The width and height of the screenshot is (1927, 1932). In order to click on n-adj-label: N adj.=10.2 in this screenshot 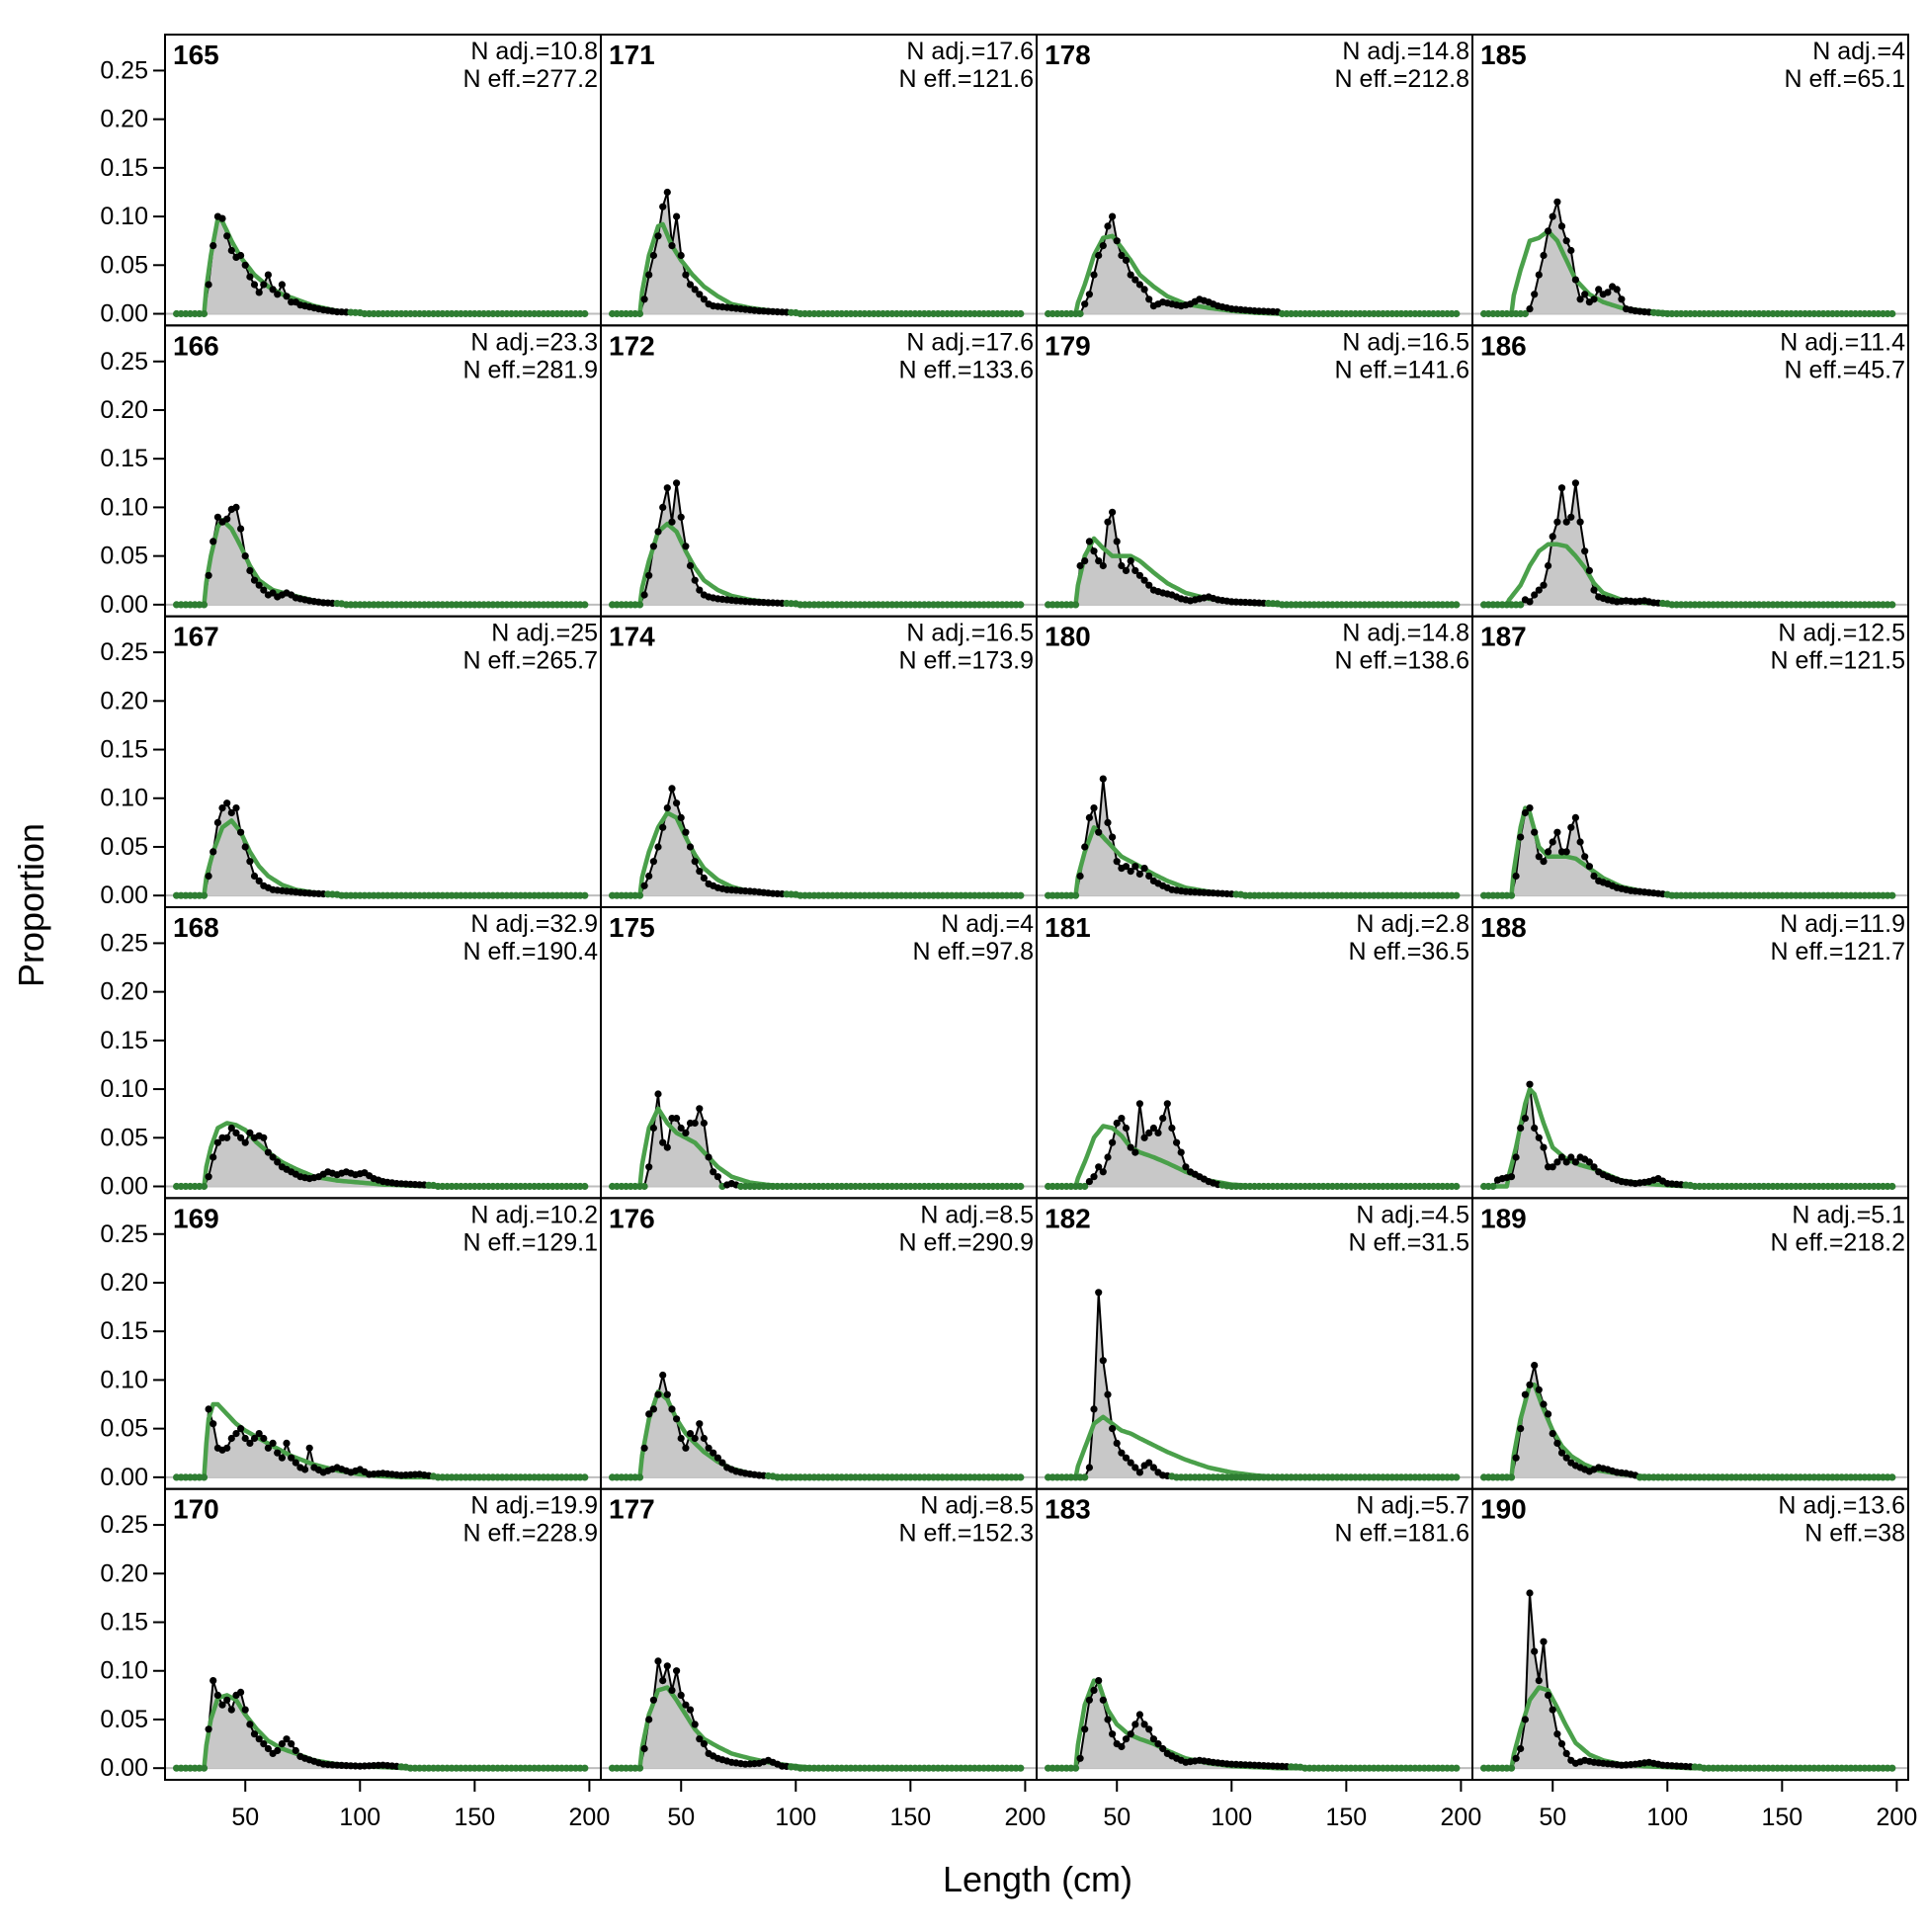, I will do `click(534, 1214)`.